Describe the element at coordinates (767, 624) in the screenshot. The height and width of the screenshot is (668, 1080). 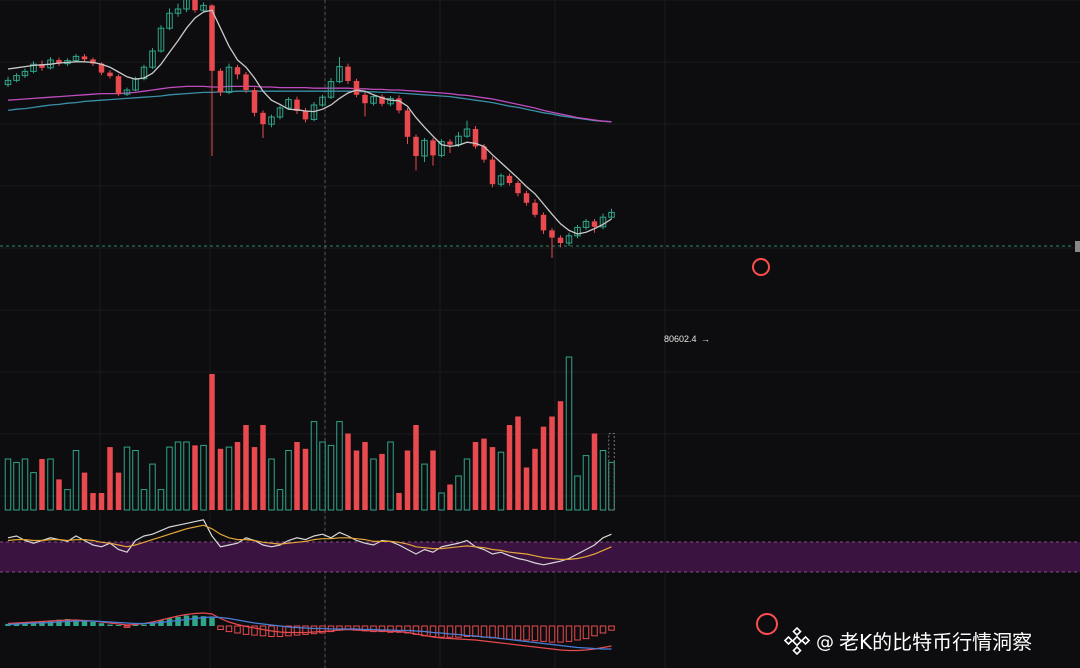
I see `highlight-circle-macd` at that location.